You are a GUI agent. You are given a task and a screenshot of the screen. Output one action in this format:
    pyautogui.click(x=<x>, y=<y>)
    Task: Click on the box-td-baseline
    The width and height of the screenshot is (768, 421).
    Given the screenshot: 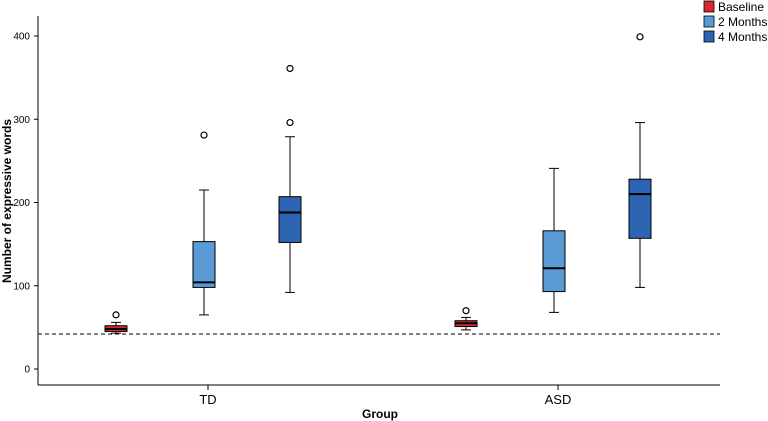 What is the action you would take?
    pyautogui.click(x=116, y=322)
    